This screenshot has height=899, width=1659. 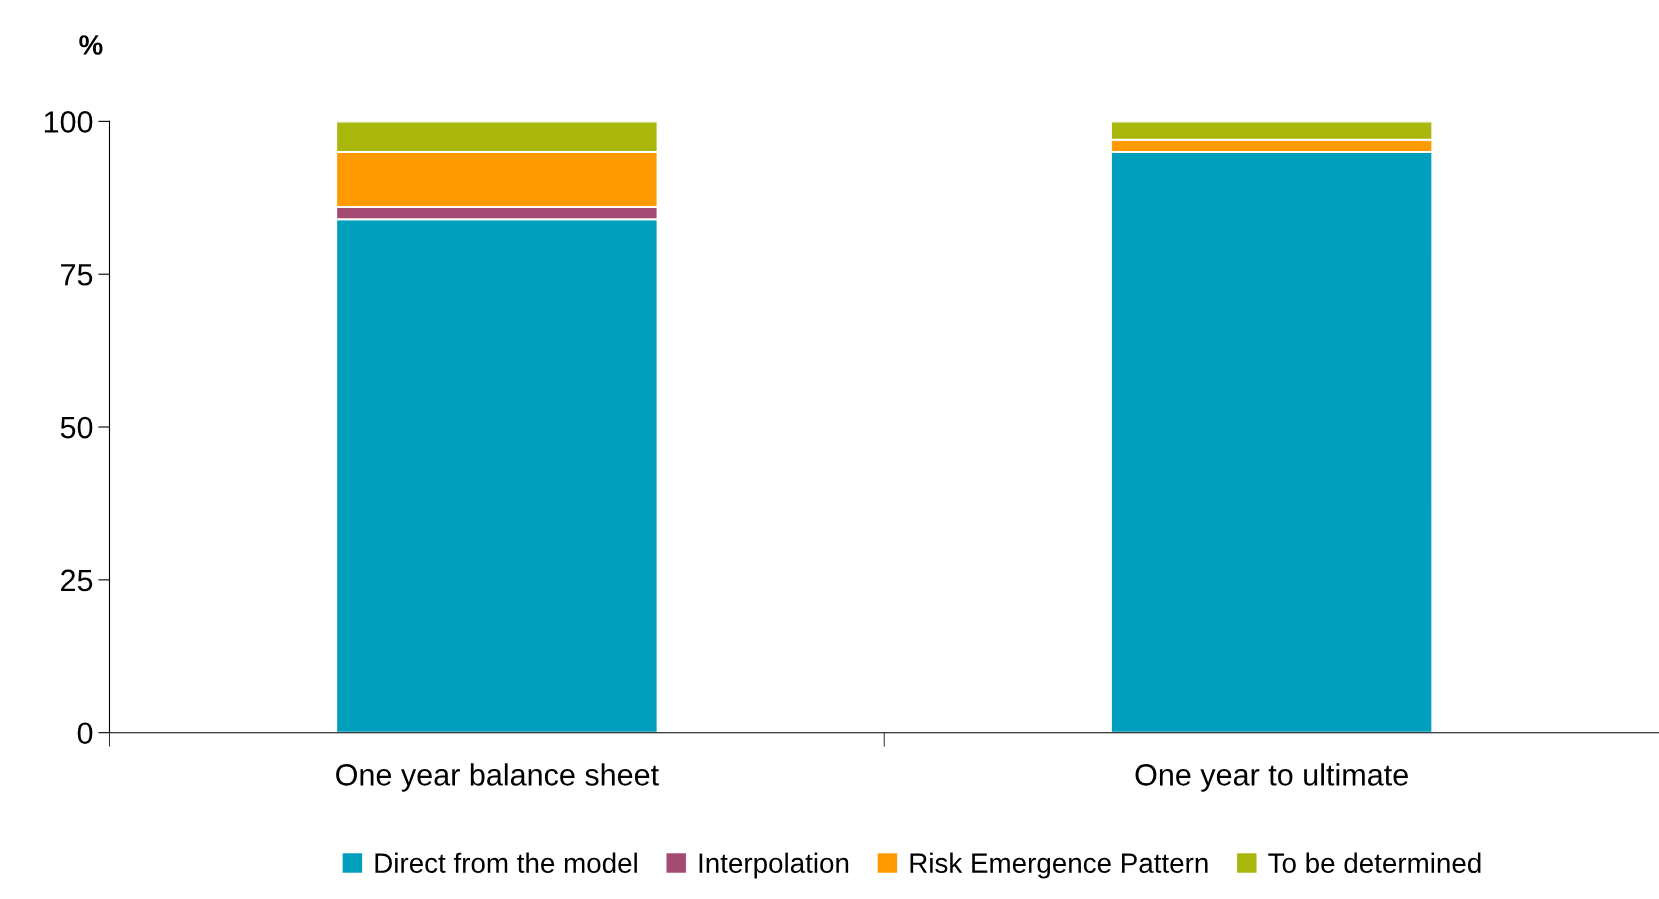 I want to click on legend-label: Interpolation, so click(x=774, y=865).